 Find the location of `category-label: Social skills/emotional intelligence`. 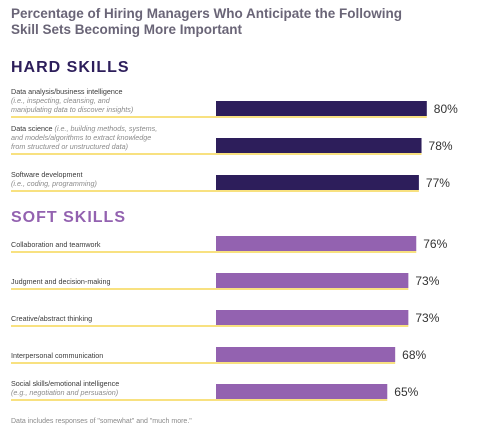

category-label: Social skills/emotional intelligence is located at coordinates (65, 383).